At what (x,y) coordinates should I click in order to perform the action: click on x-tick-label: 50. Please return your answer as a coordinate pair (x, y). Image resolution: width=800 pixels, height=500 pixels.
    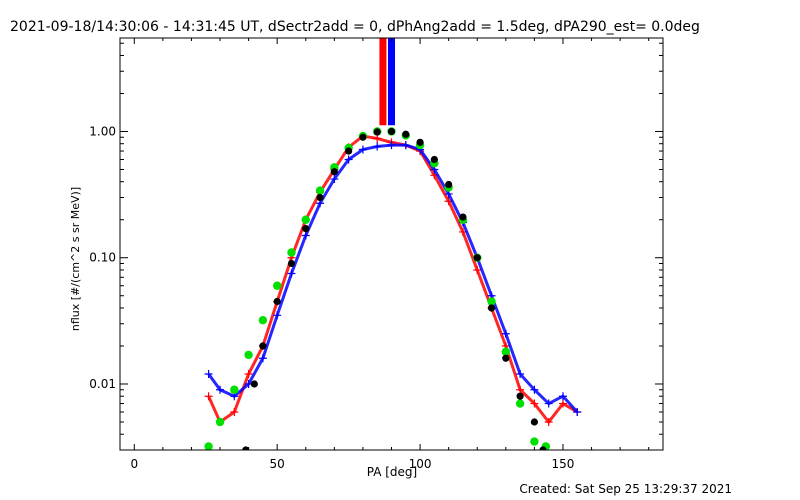
    Looking at the image, I should click on (277, 464).